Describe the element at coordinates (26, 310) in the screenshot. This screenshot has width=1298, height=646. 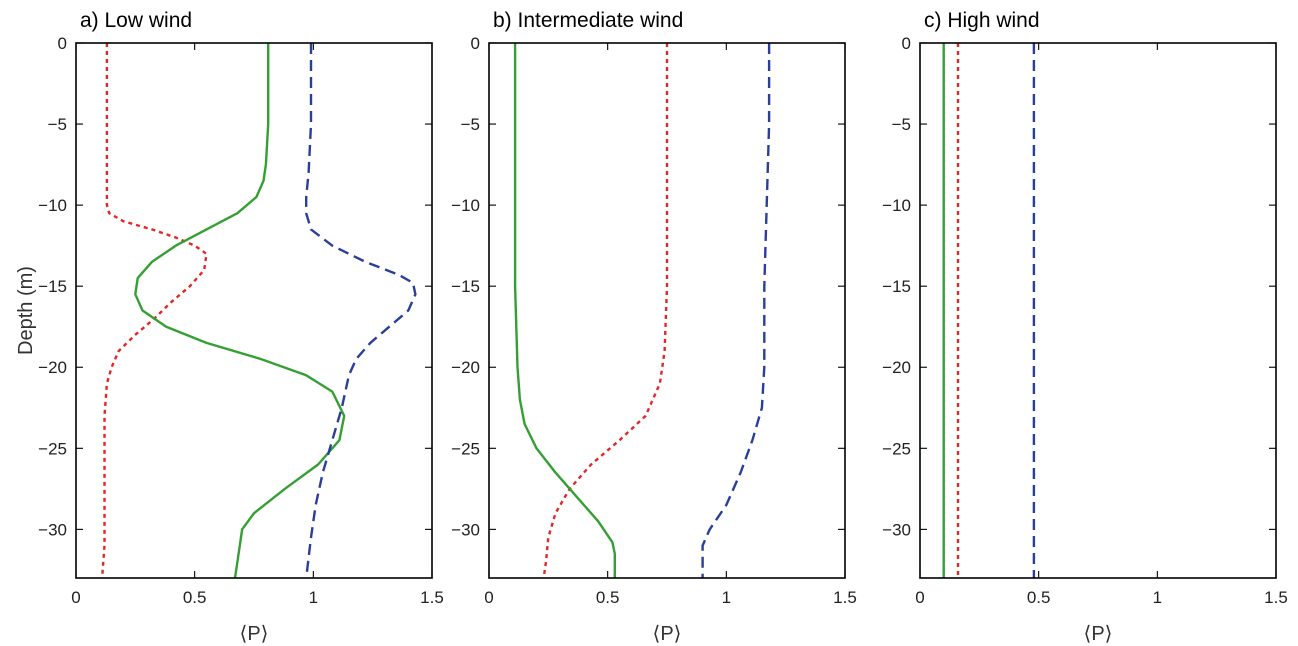
I see `y-axis-label: Depth (m)` at that location.